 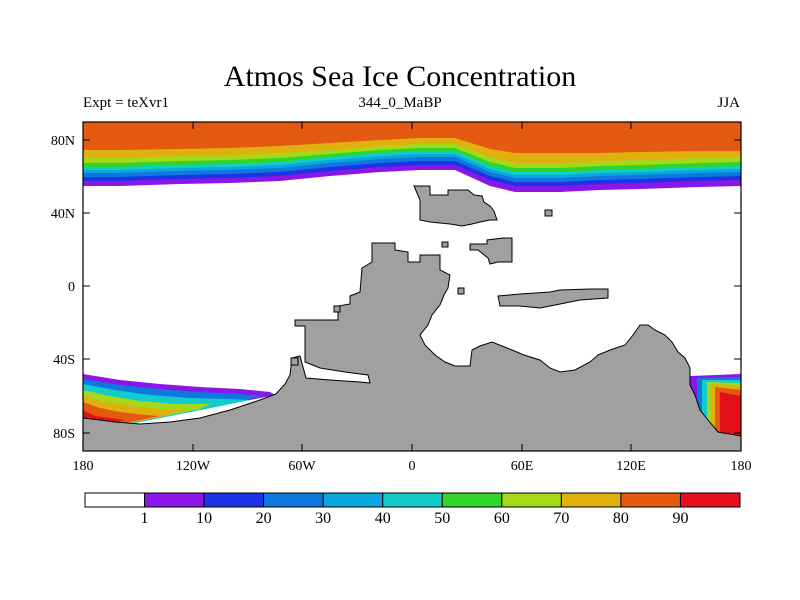 What do you see at coordinates (323, 518) in the screenshot?
I see `colorbar-label: 30` at bounding box center [323, 518].